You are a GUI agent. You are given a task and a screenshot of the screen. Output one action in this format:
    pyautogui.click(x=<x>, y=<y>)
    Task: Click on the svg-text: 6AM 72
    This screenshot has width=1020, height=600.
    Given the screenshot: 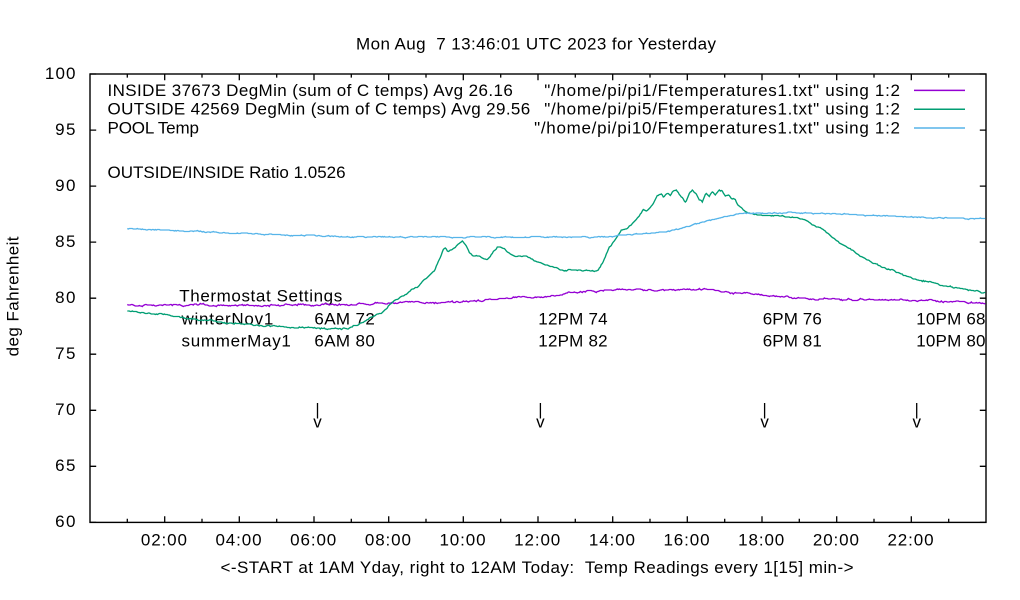 What is the action you would take?
    pyautogui.click(x=344, y=318)
    